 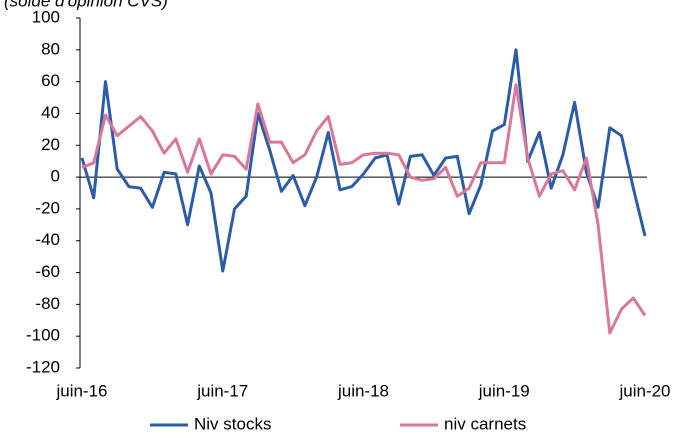 What do you see at coordinates (43, 335) in the screenshot?
I see `y-tick-label: -100` at bounding box center [43, 335].